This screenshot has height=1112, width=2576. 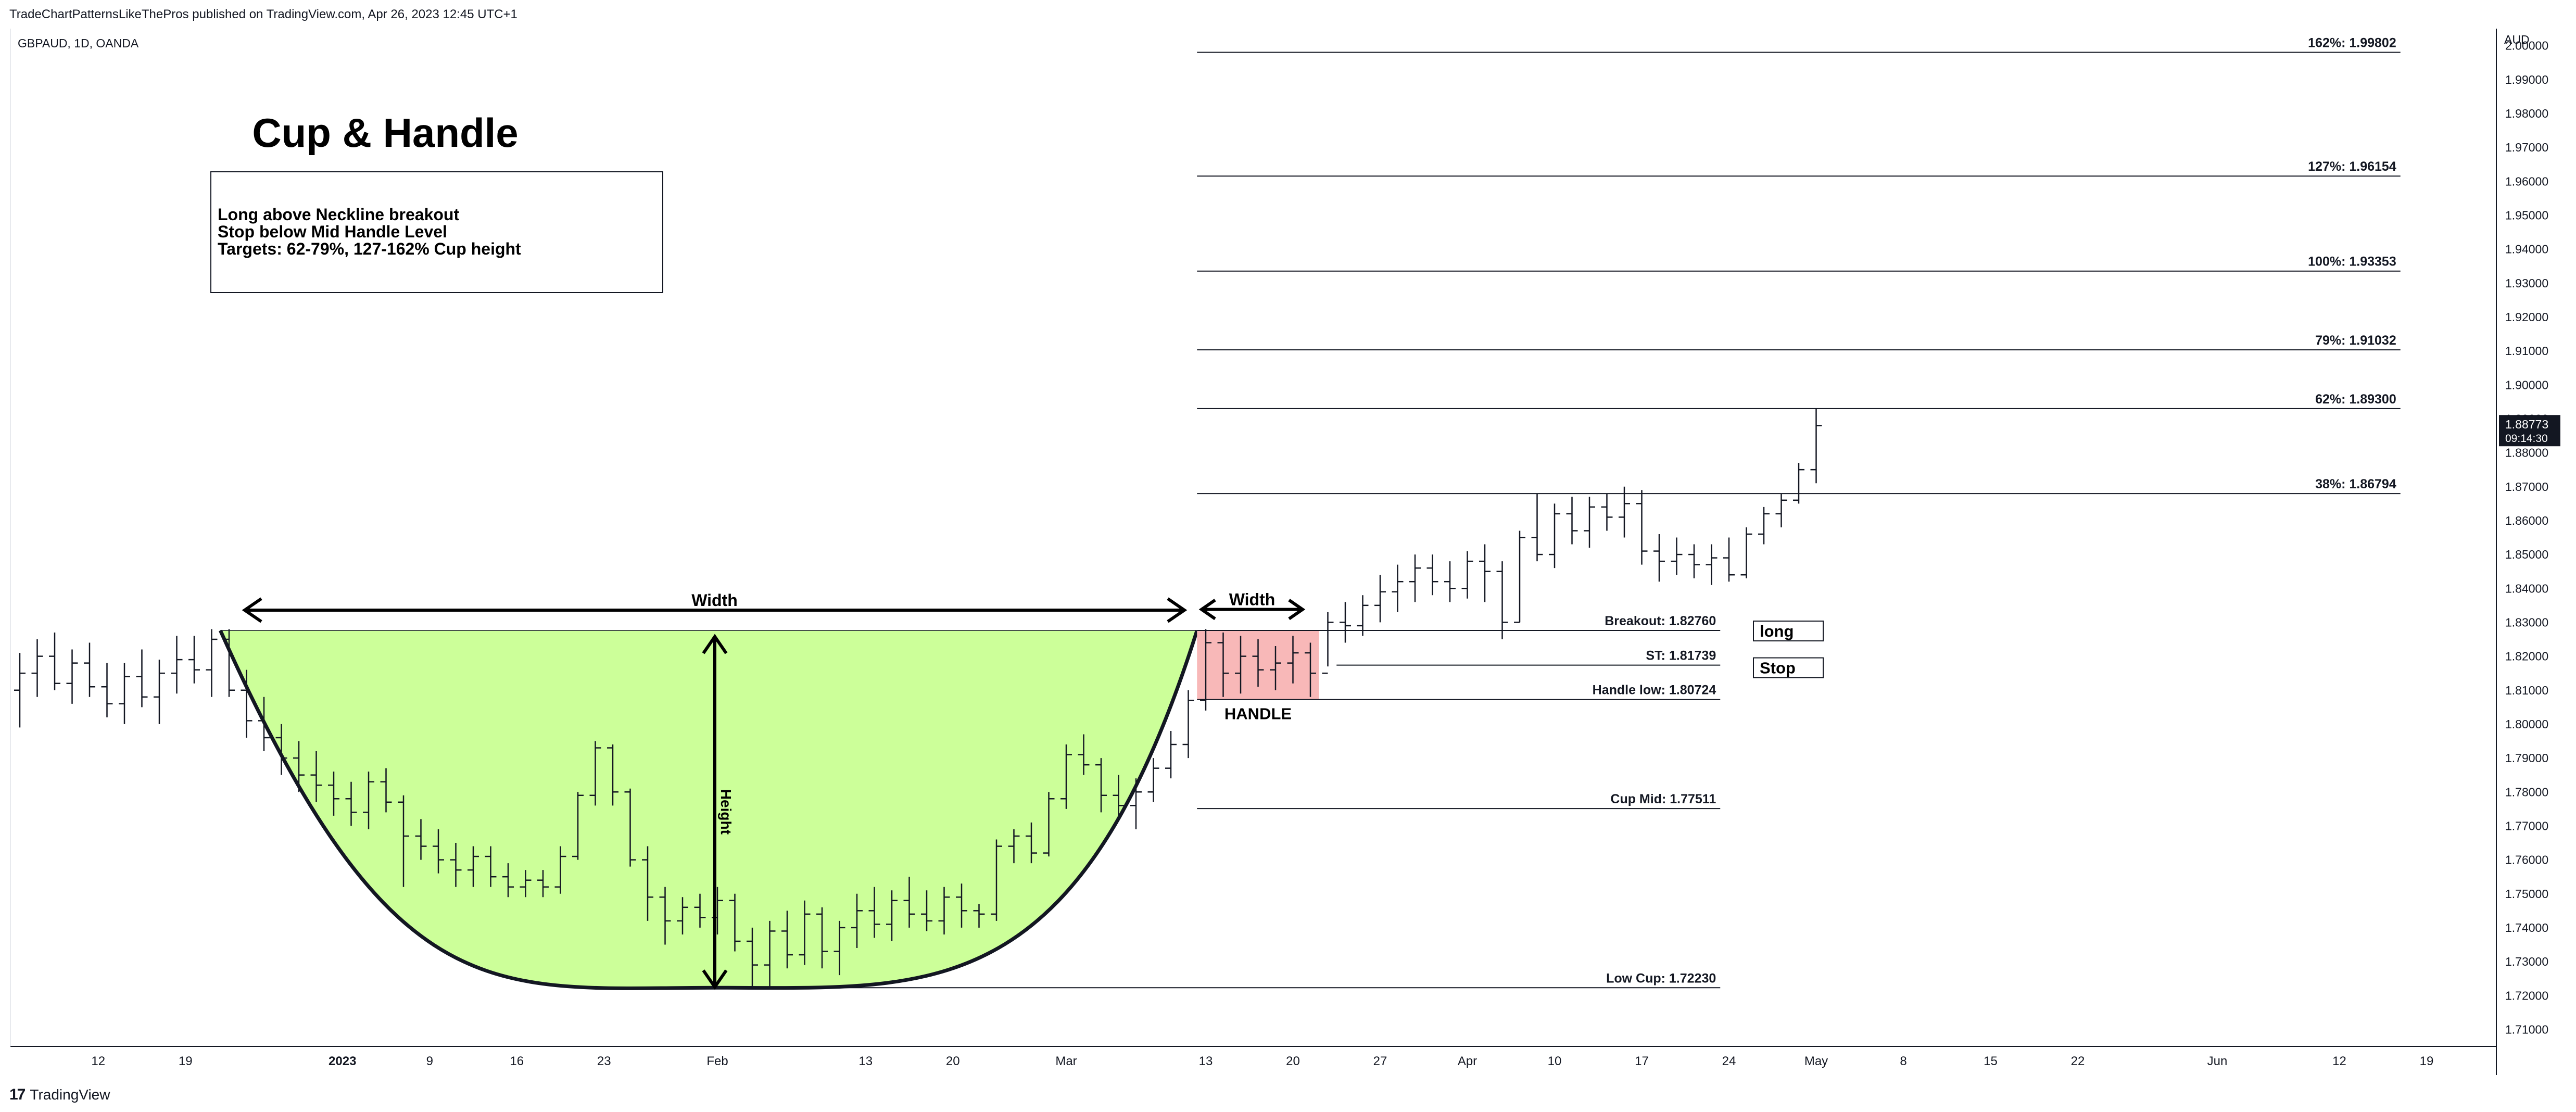 What do you see at coordinates (2526, 1029) in the screenshot?
I see `price-tick-label: 1.71000` at bounding box center [2526, 1029].